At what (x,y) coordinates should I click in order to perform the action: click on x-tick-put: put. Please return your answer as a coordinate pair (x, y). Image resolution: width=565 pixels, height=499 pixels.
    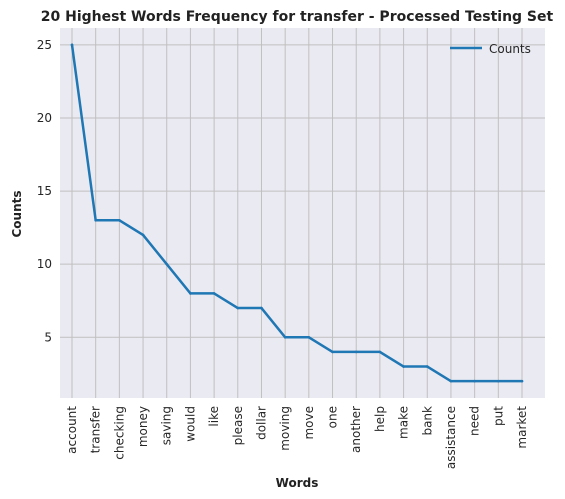
    Looking at the image, I should click on (498, 416).